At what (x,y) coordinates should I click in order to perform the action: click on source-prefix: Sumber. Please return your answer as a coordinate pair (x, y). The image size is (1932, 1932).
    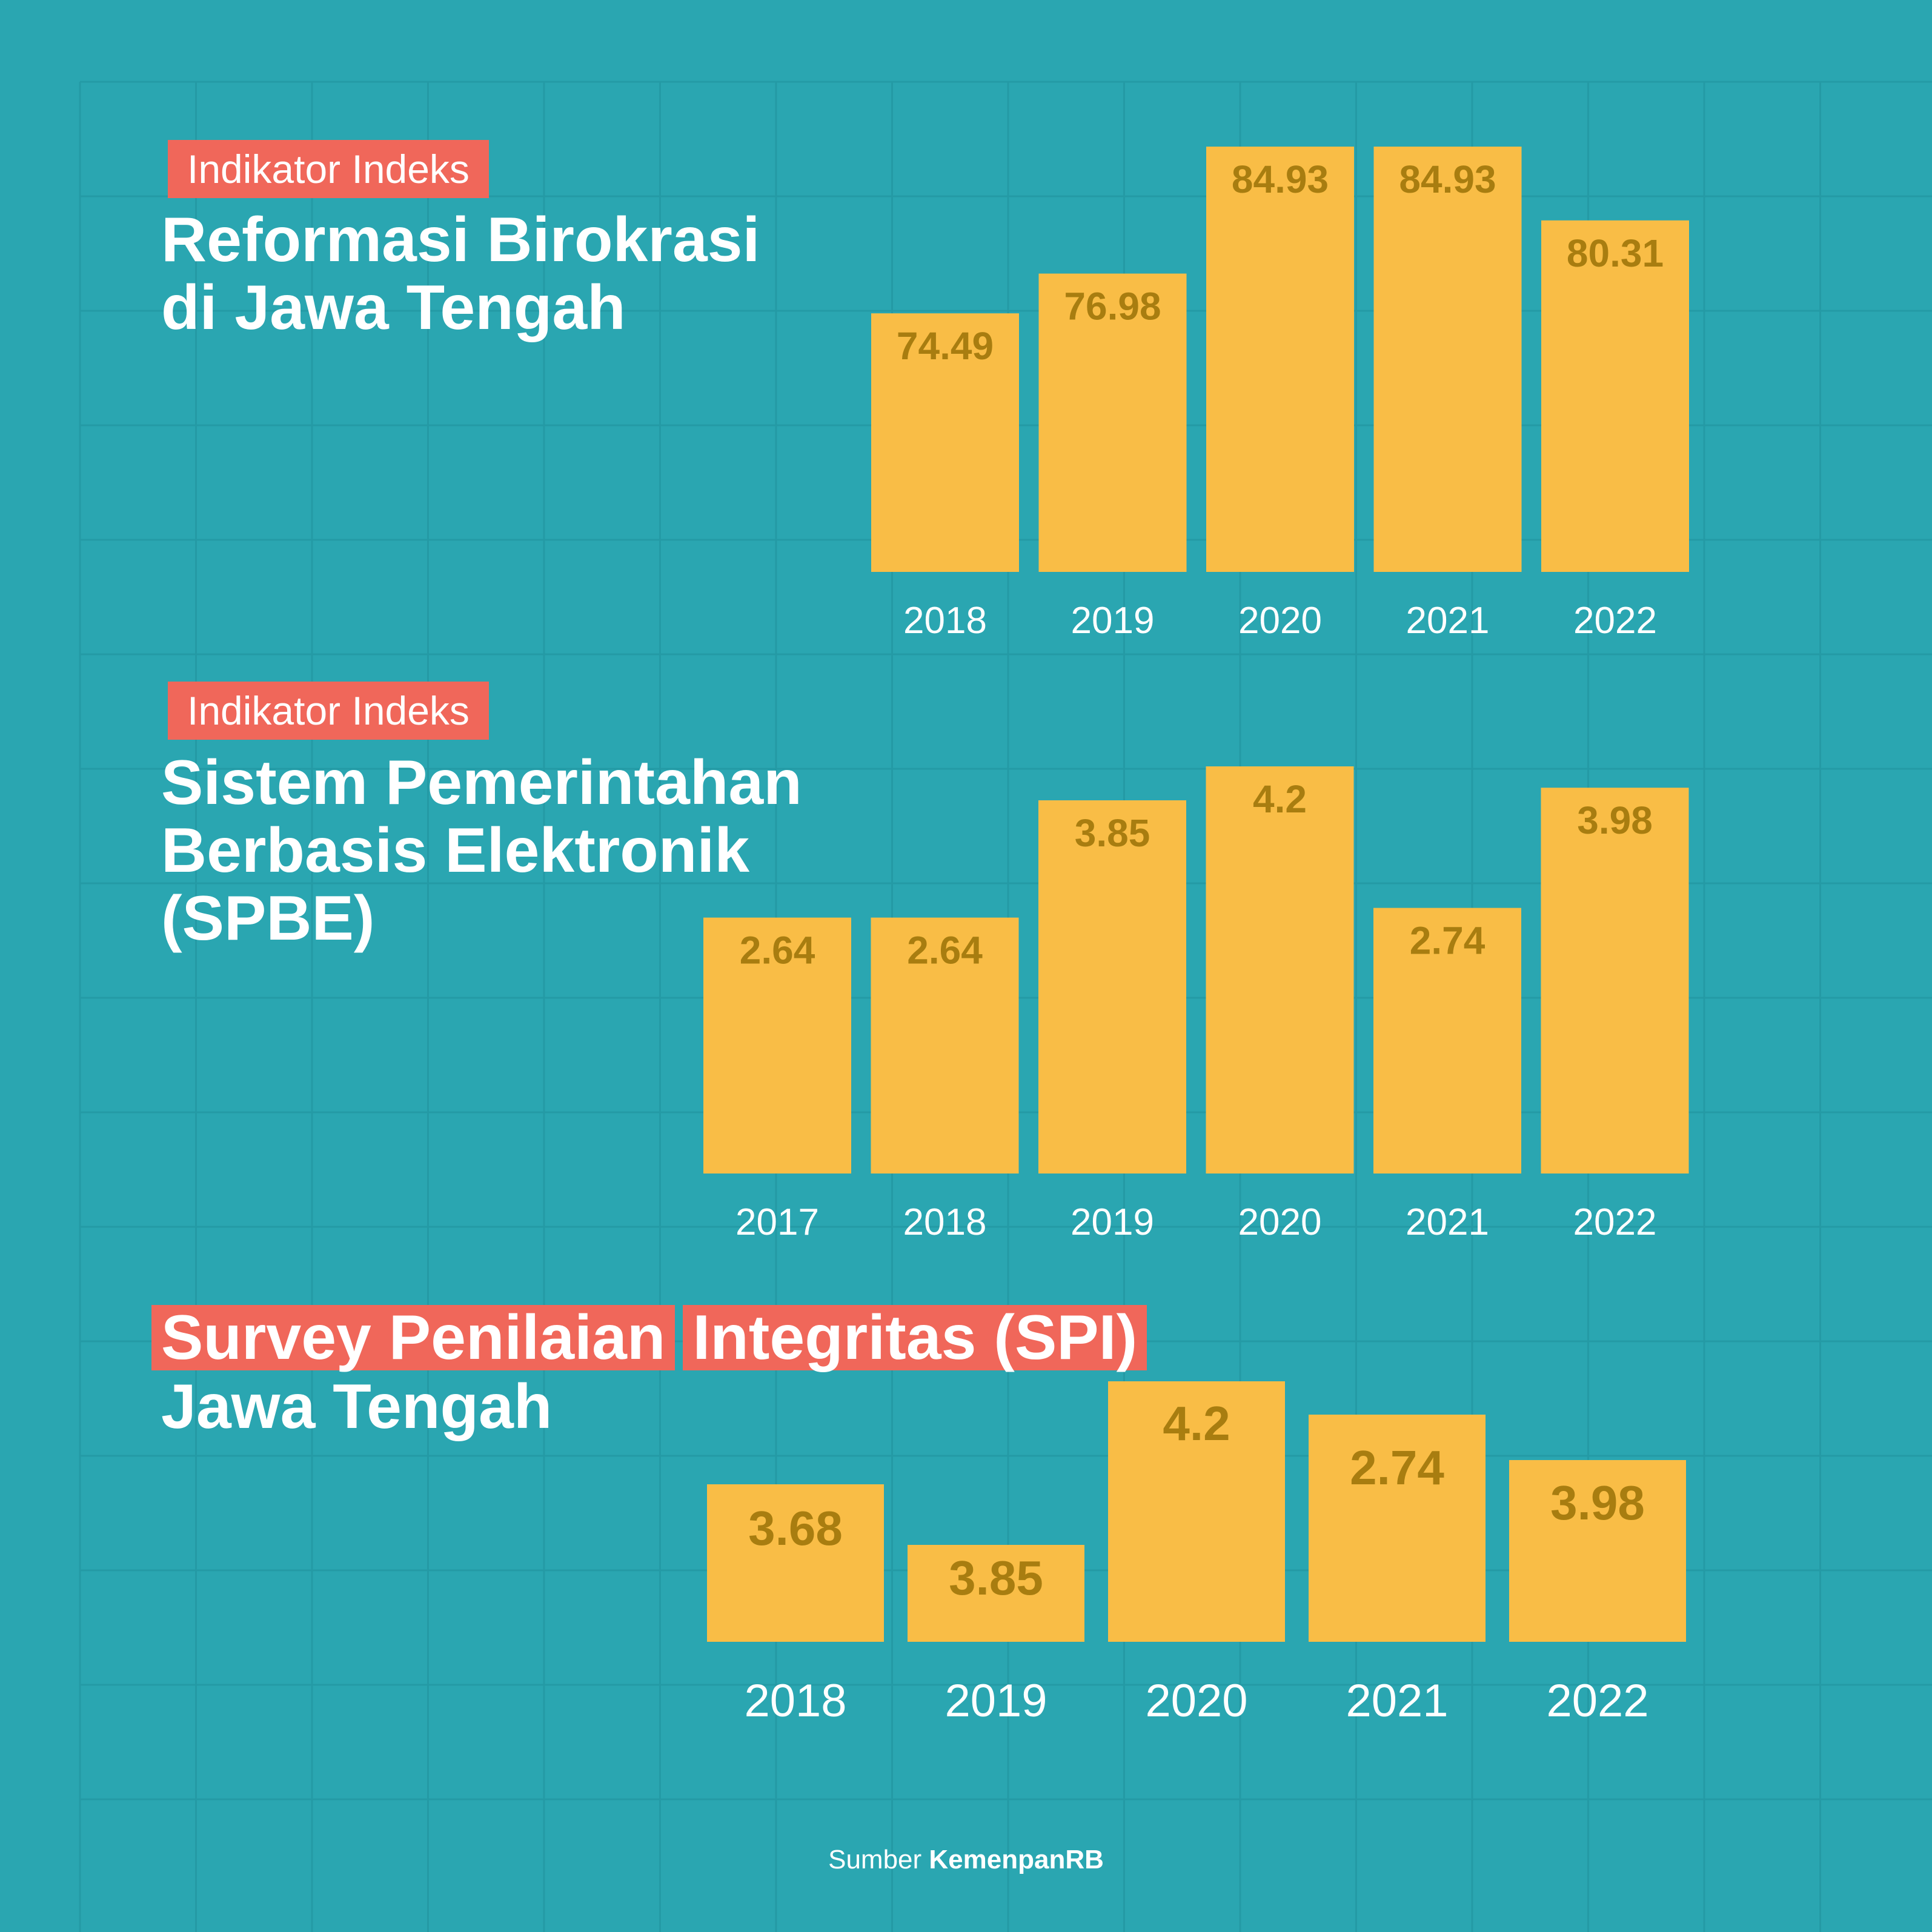
    Looking at the image, I should click on (875, 1860).